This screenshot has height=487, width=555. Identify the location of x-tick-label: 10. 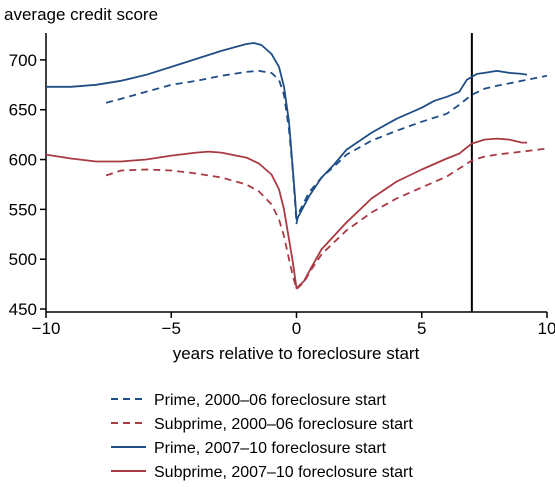
(546, 328).